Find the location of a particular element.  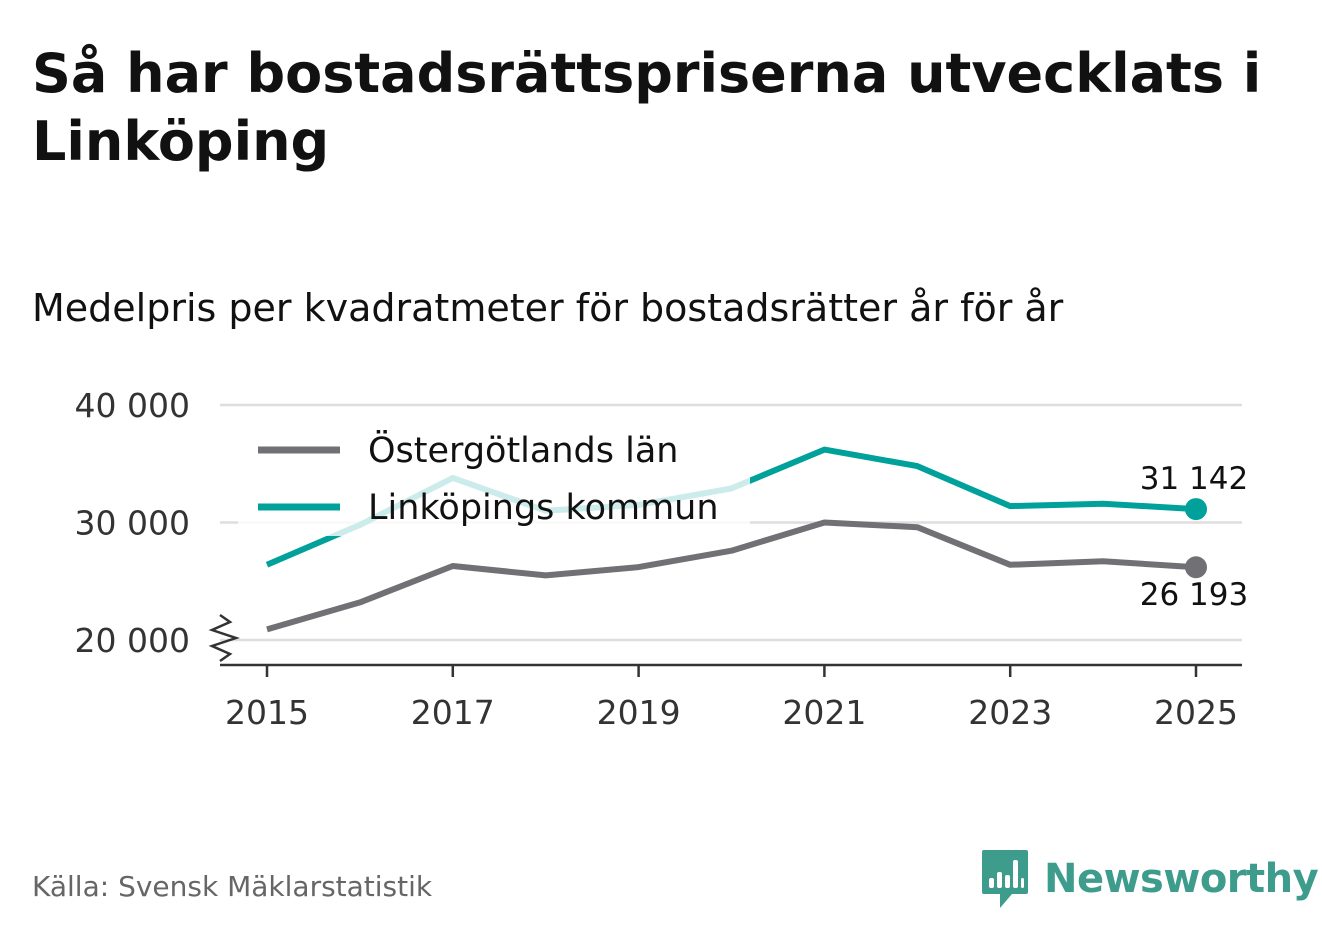

y-tick-label-40000: 40 000 is located at coordinates (132, 405).